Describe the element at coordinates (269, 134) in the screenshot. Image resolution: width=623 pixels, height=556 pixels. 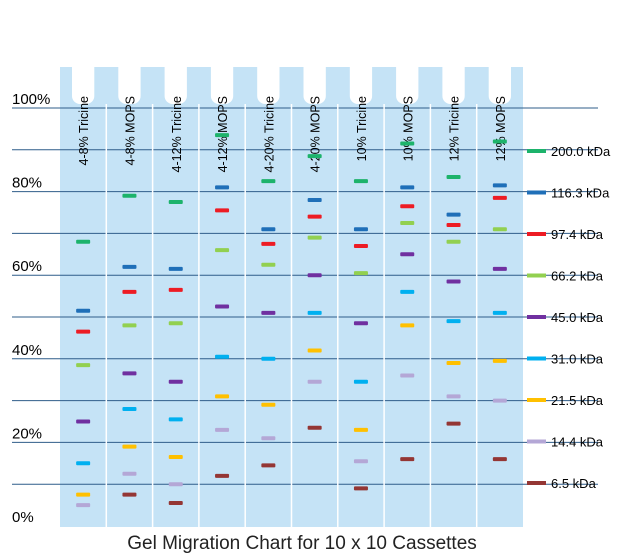
I see `column-label: 4-20% Tricine` at that location.